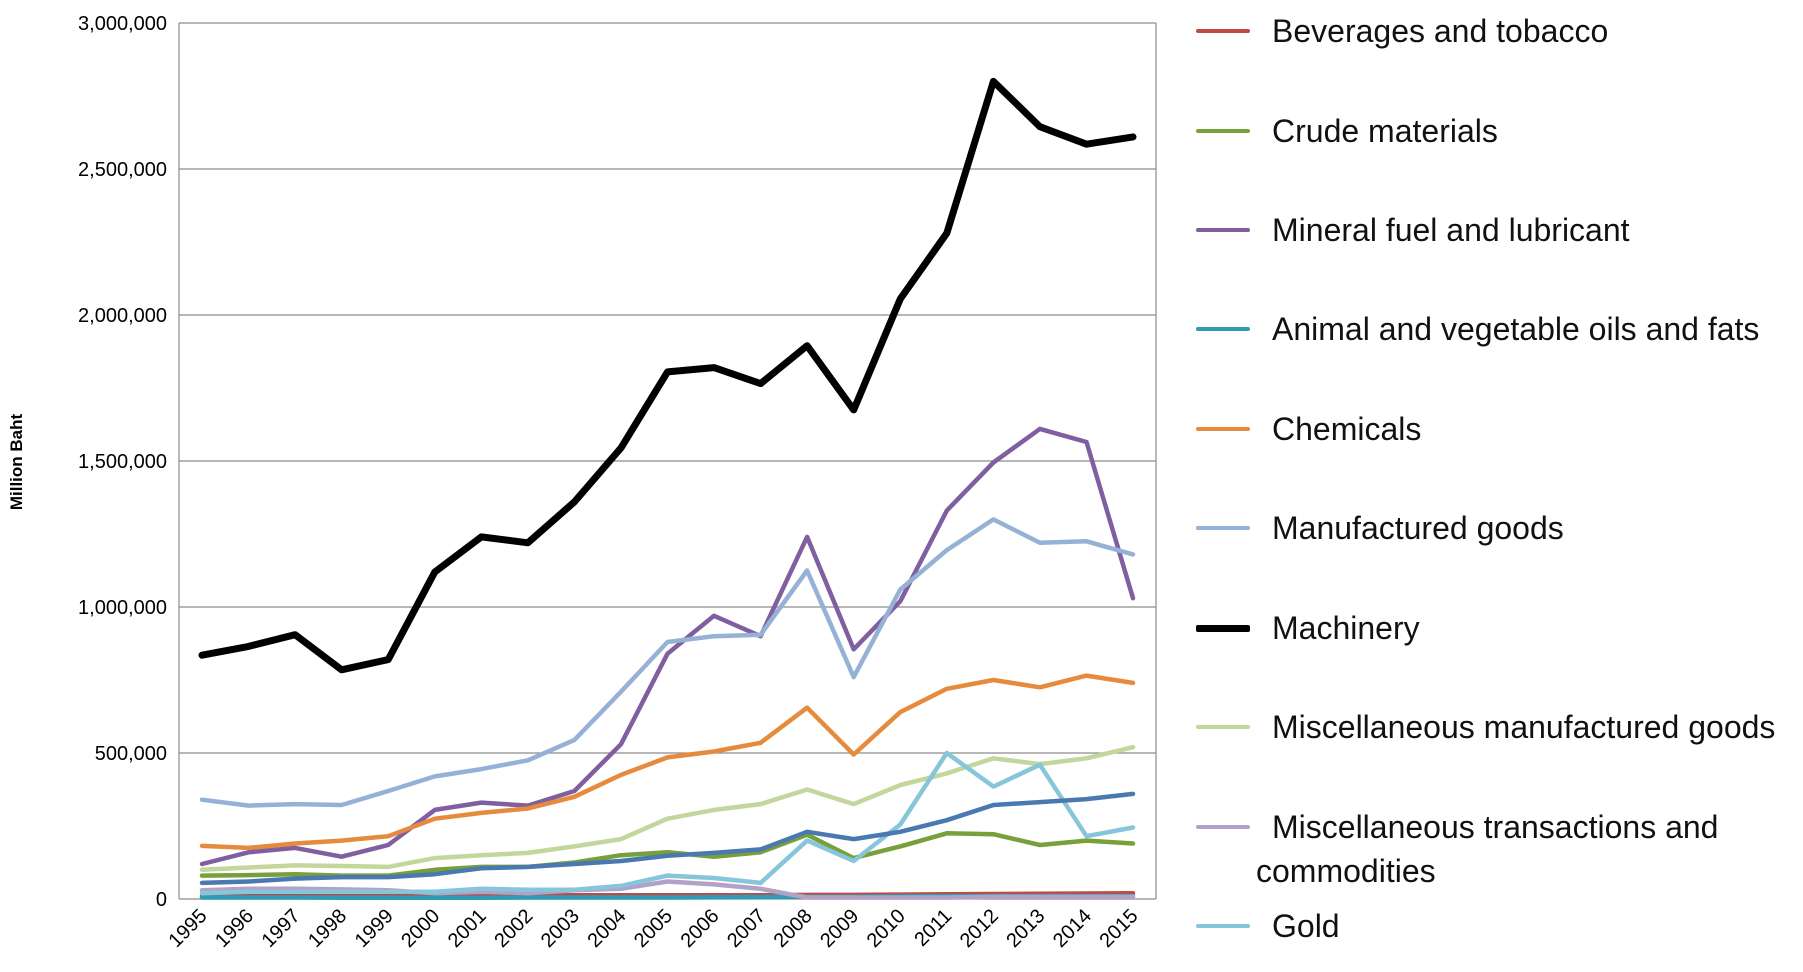  What do you see at coordinates (467, 928) in the screenshot?
I see `x-tick-label: 2001` at bounding box center [467, 928].